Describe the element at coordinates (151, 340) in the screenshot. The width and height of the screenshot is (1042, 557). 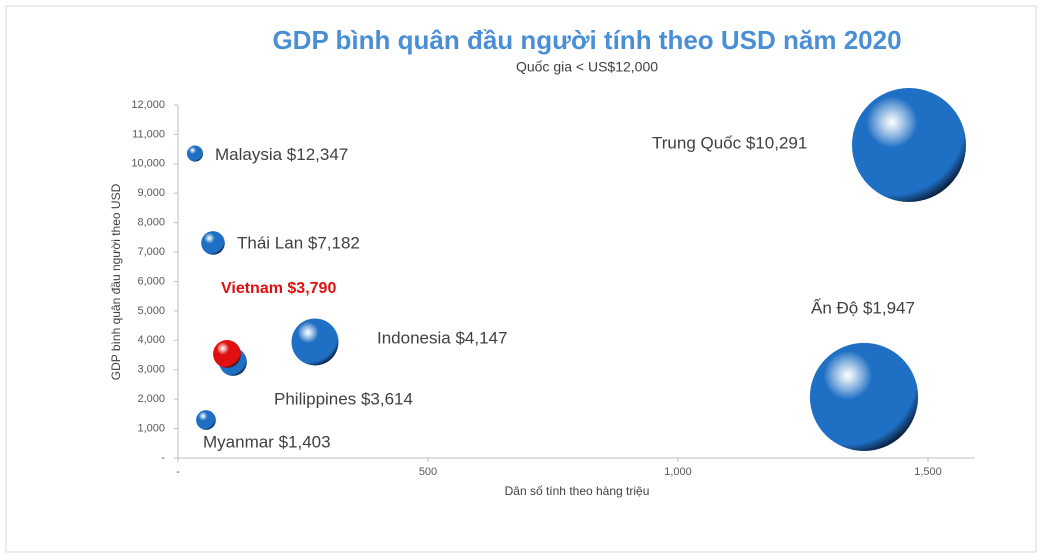
I see `y-tick-label: 4,000` at that location.